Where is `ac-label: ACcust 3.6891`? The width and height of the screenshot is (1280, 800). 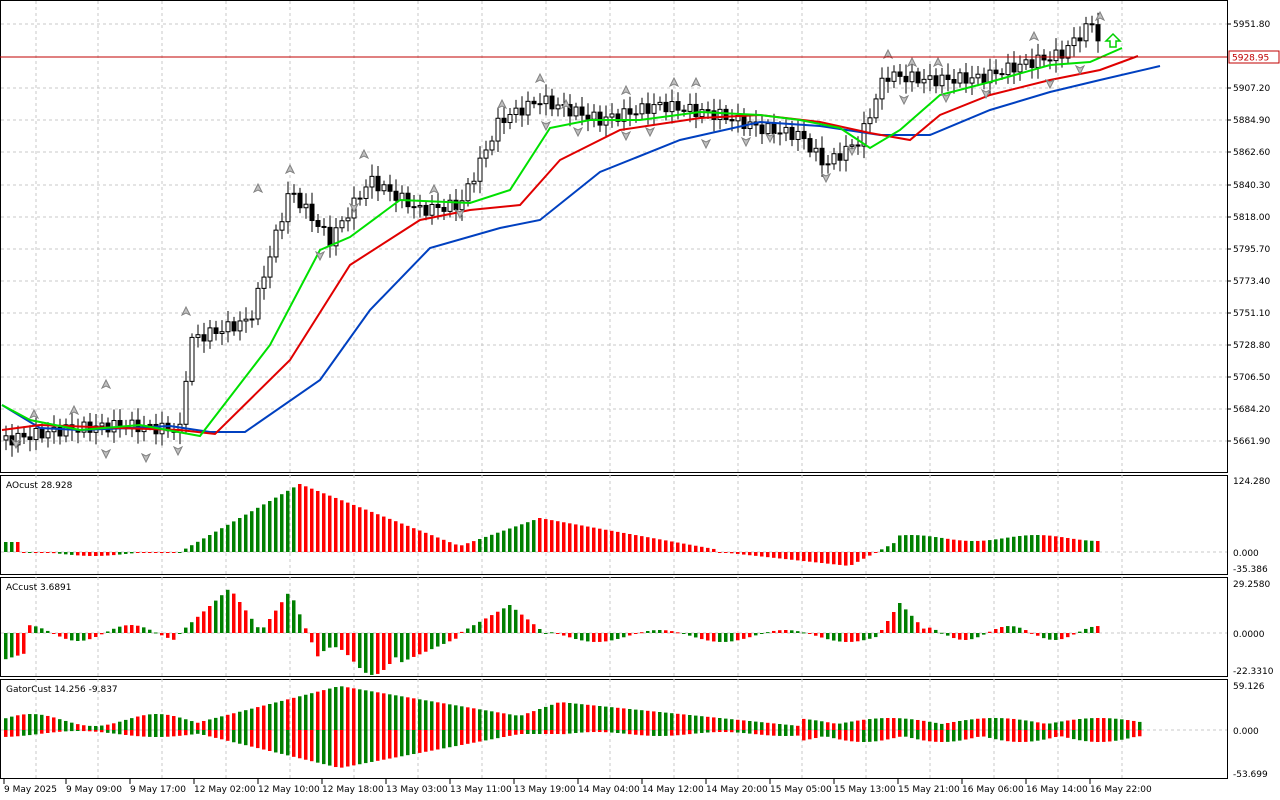
ac-label: ACcust 3.6891 is located at coordinates (39, 588).